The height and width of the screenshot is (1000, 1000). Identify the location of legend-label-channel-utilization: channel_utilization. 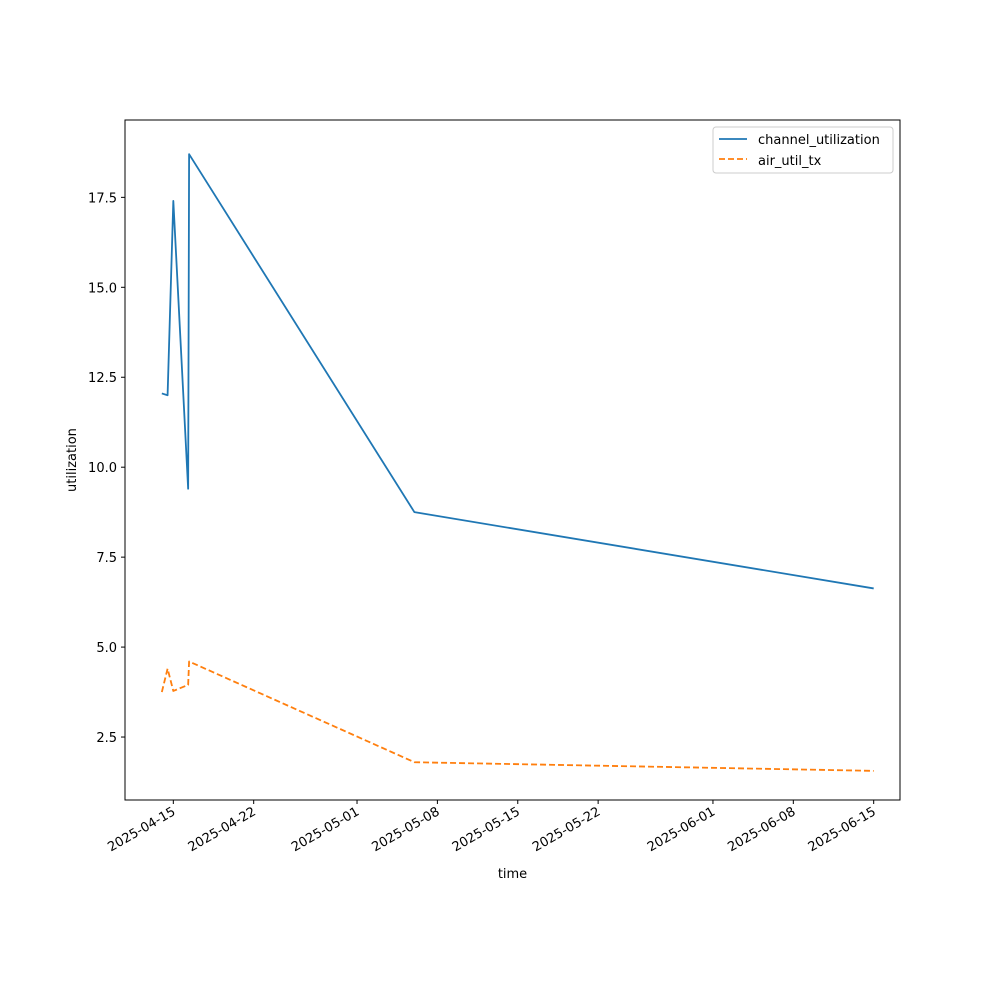
(819, 140).